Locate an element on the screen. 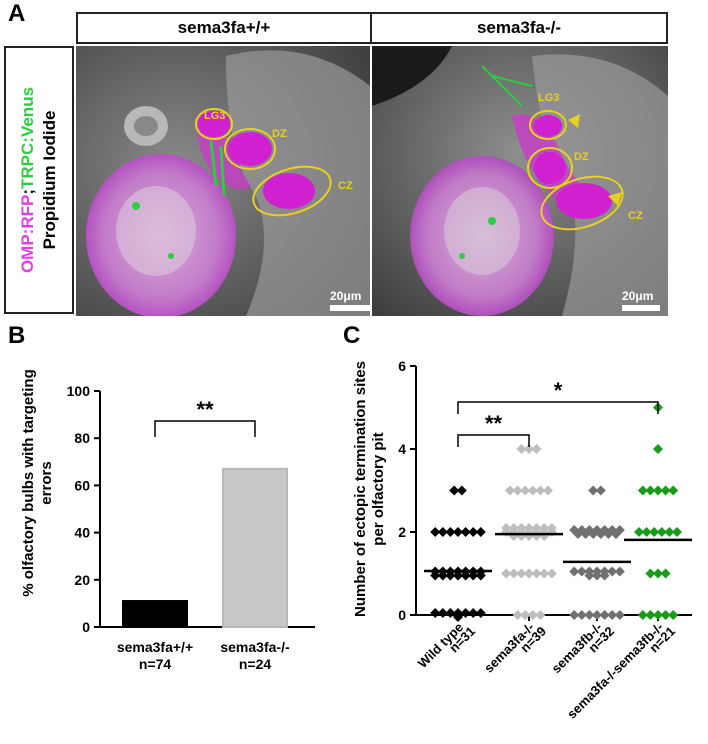 Image resolution: width=708 pixels, height=744 pixels. chart-c-y-tick-label: 2 is located at coordinates (402, 532).